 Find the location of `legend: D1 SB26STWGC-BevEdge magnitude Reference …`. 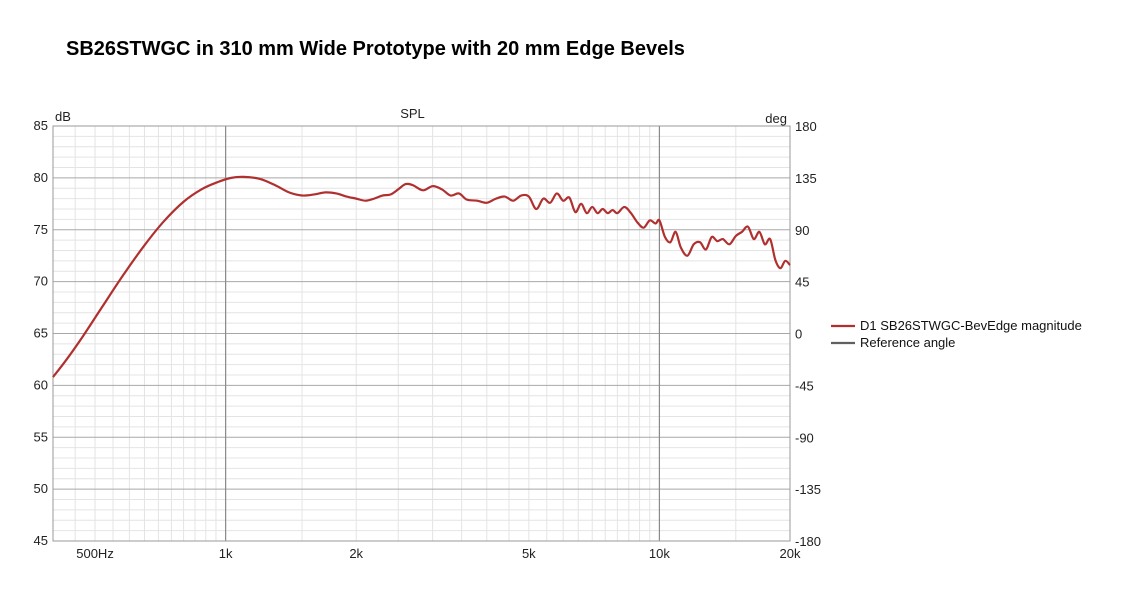

legend: D1 SB26STWGC-BevEdge magnitude Reference … is located at coordinates (956, 334).